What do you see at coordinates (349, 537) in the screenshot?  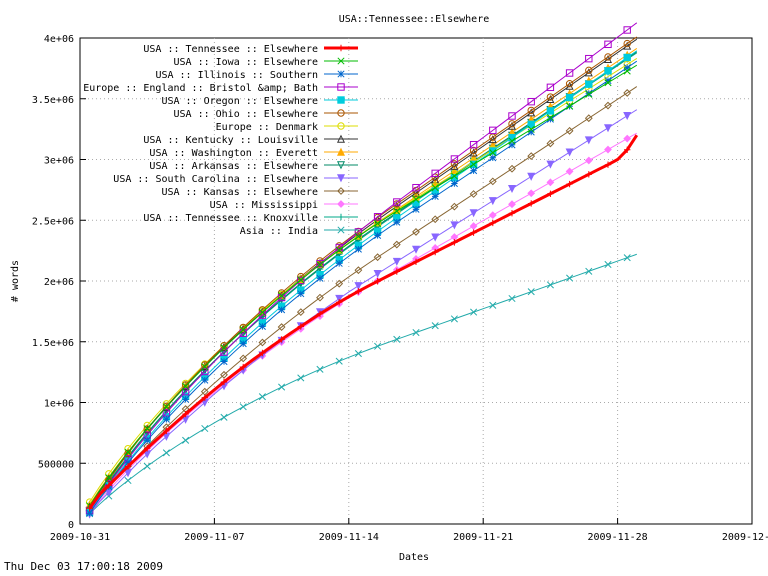 I see `x-tick-label: 2009-11-14` at bounding box center [349, 537].